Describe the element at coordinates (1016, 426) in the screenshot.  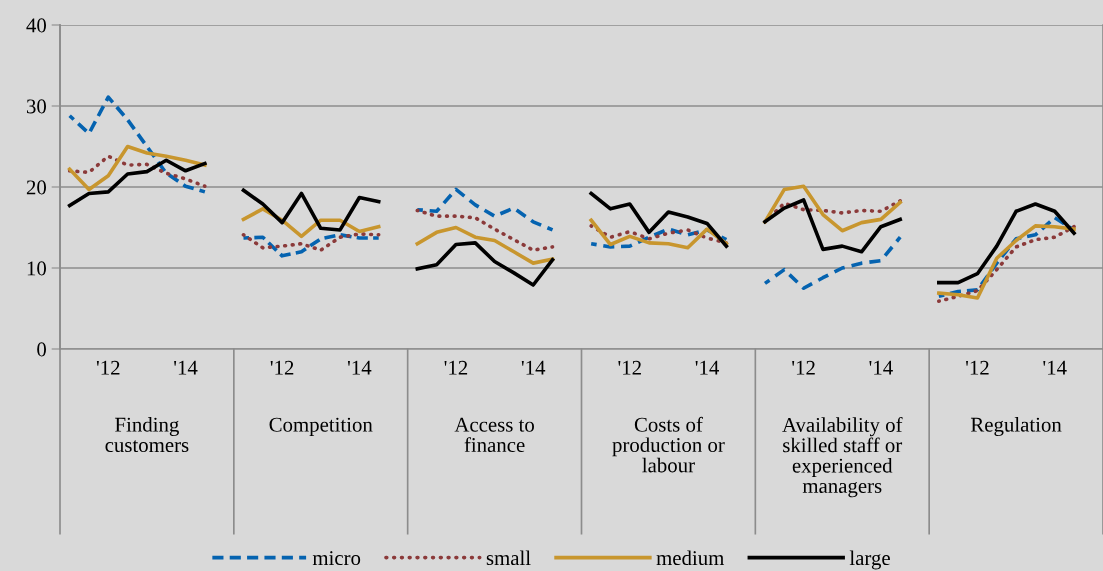
I see `text: Regulation` at that location.